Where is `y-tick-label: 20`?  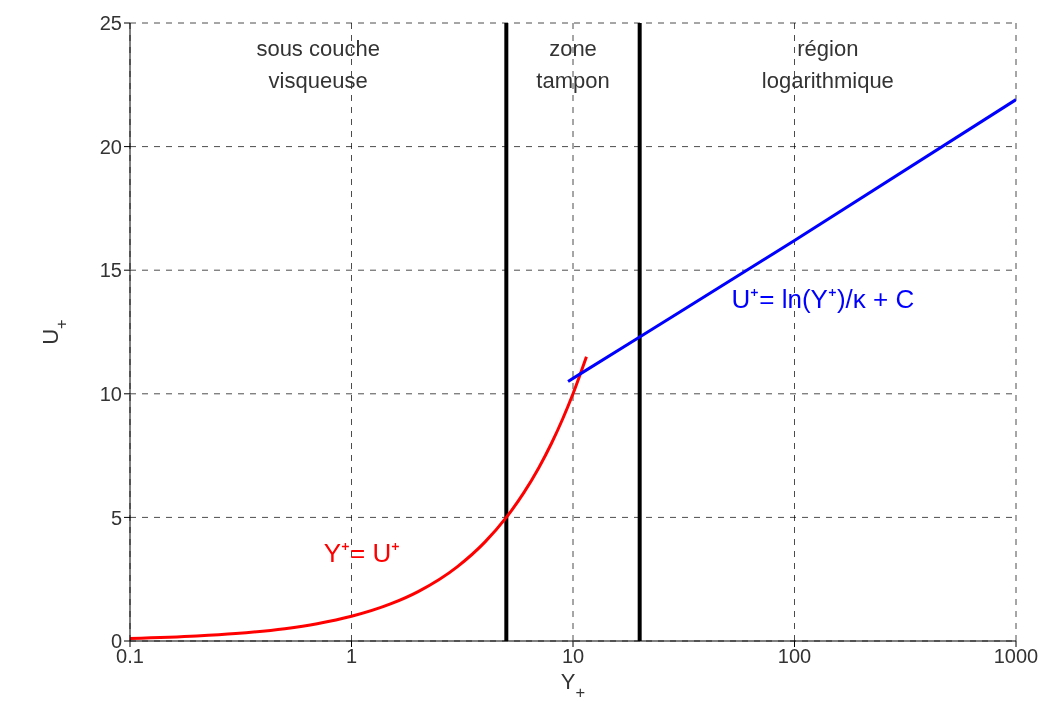
y-tick-label: 20 is located at coordinates (110, 146).